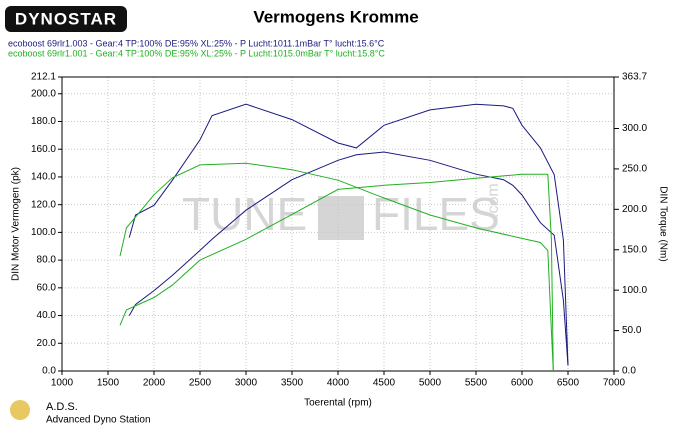  Describe the element at coordinates (20, 410) in the screenshot. I see `footer-logo` at that location.